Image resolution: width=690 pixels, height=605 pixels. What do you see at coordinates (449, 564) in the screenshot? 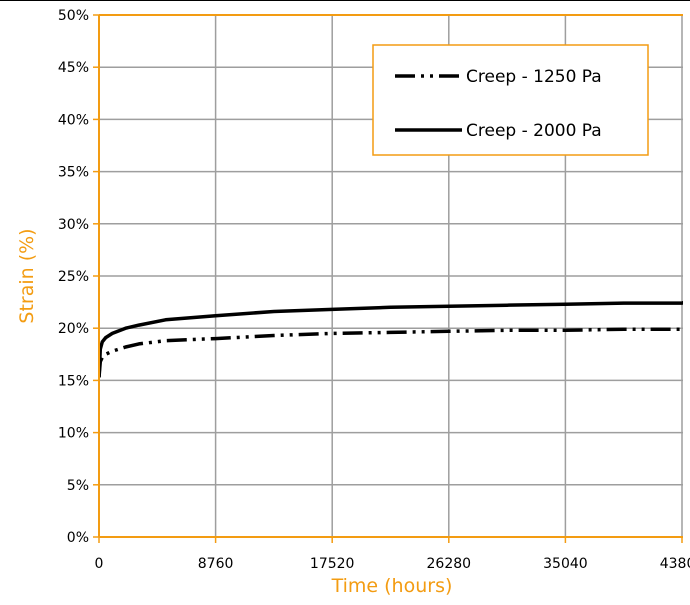
I see `x-tick-label: 26280` at bounding box center [449, 564].